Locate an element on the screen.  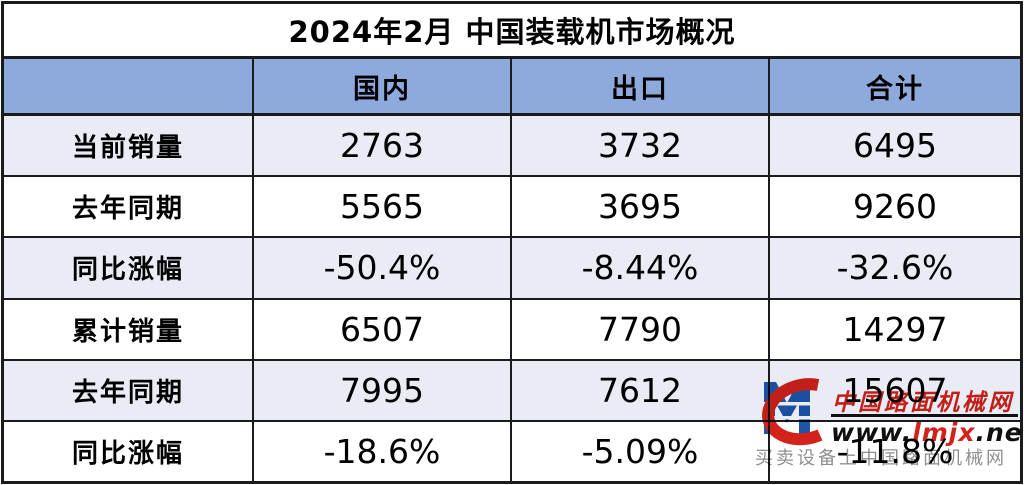
header-cell-export: 出口 is located at coordinates (639, 86).